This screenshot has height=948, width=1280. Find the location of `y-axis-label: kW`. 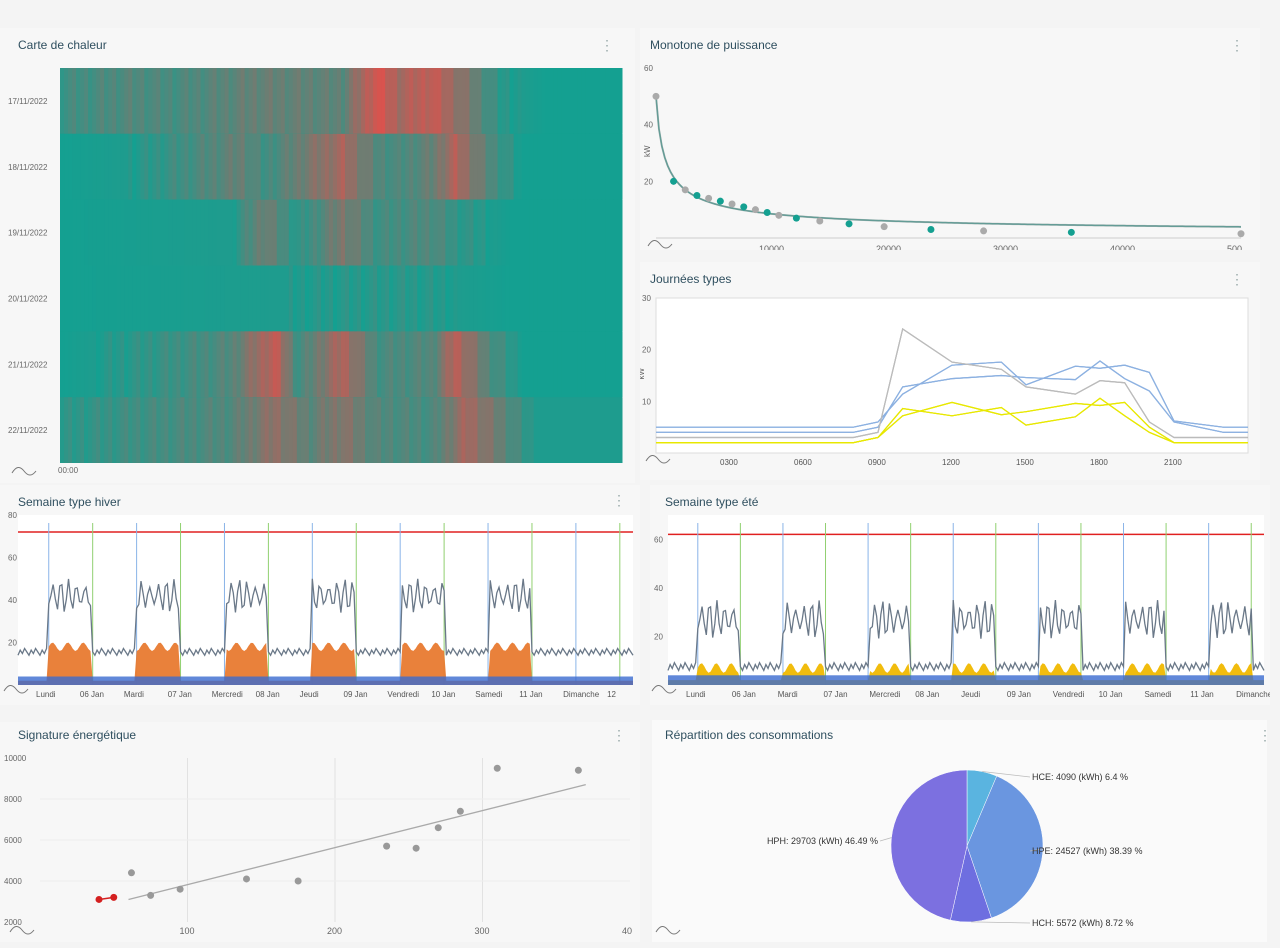

y-axis-label: kW is located at coordinates (647, 151).